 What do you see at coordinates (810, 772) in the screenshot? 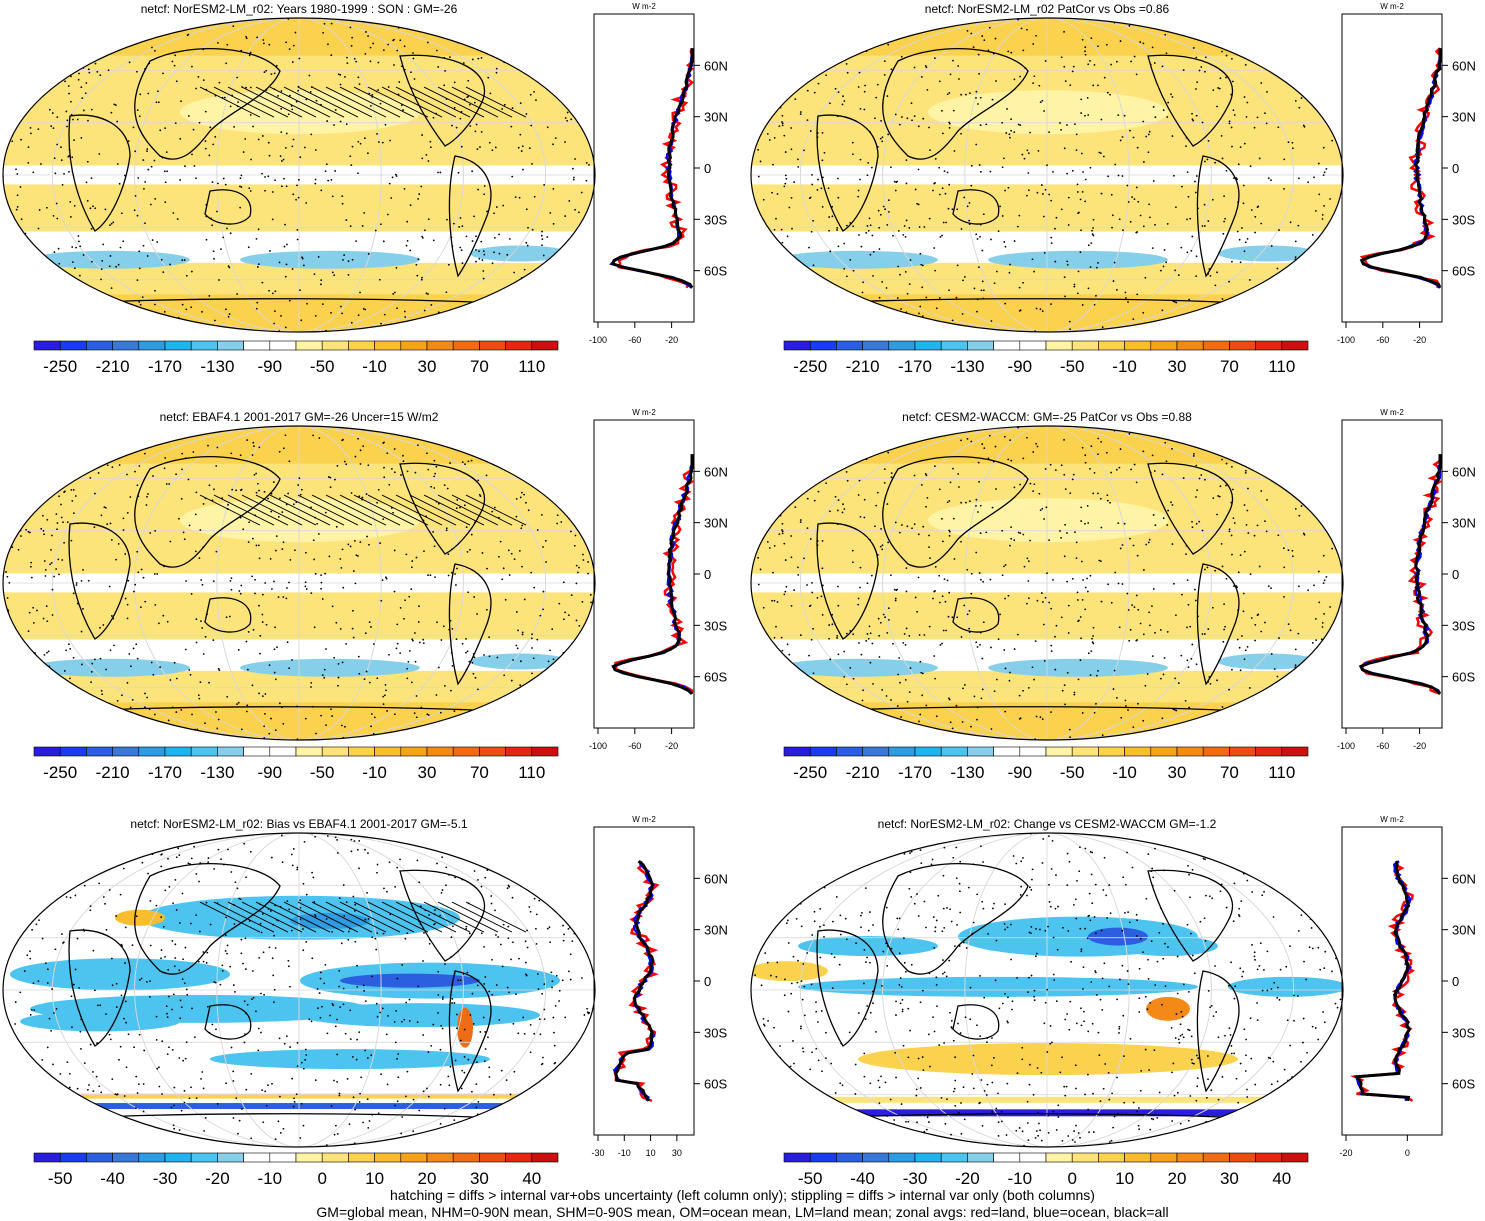
I see `colorbar-tick-label: -250` at bounding box center [810, 772].